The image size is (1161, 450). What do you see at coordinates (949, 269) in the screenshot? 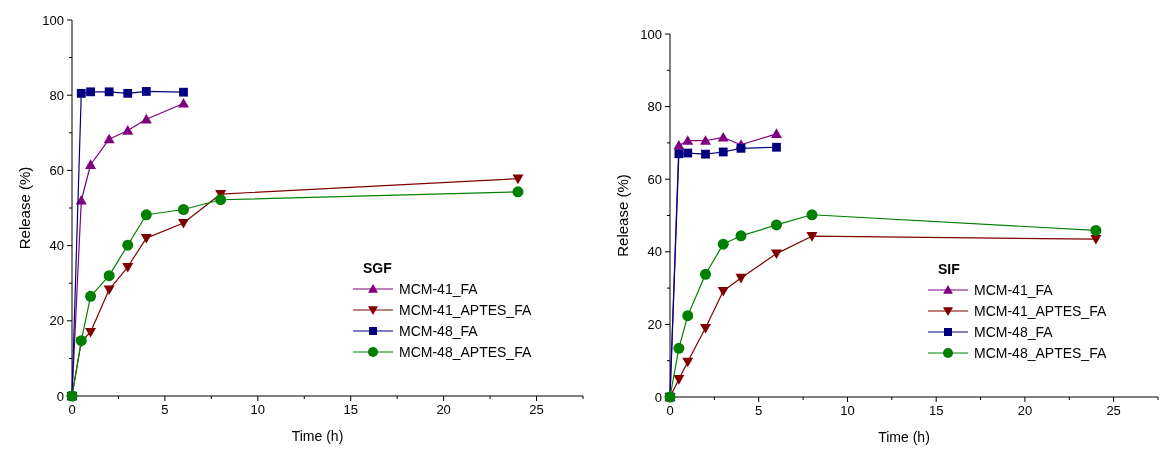
I see `legend-title: SIF` at bounding box center [949, 269].